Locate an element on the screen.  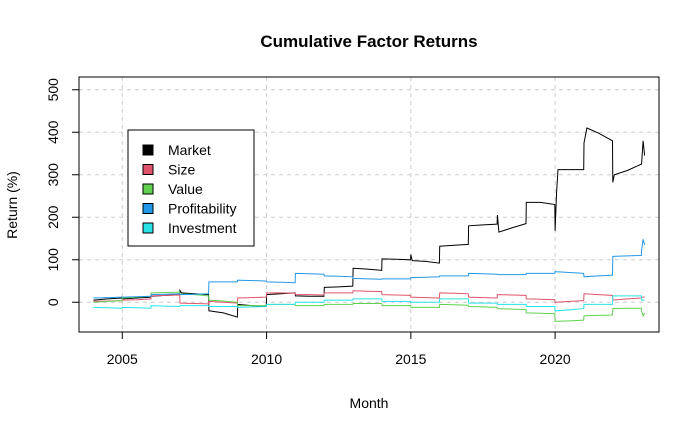
legend-label: Size is located at coordinates (181, 170).